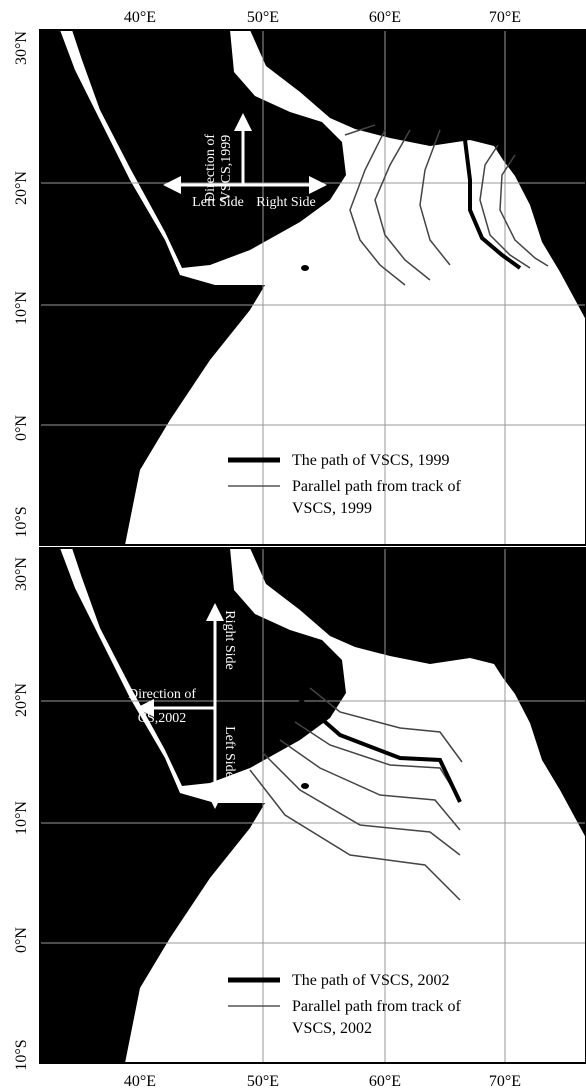 The width and height of the screenshot is (586, 1092). I want to click on track-main-1999, so click(492, 204).